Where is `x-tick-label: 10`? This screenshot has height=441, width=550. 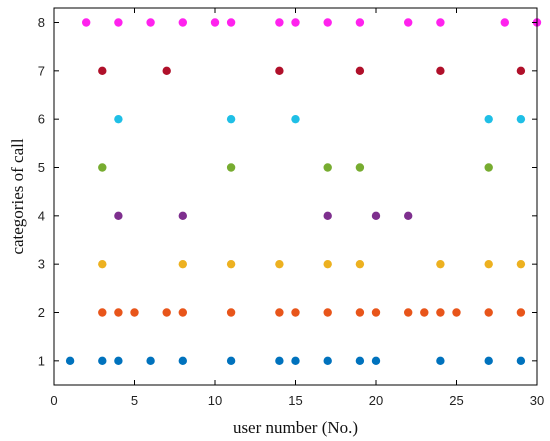
x-tick-label: 10 is located at coordinates (215, 400).